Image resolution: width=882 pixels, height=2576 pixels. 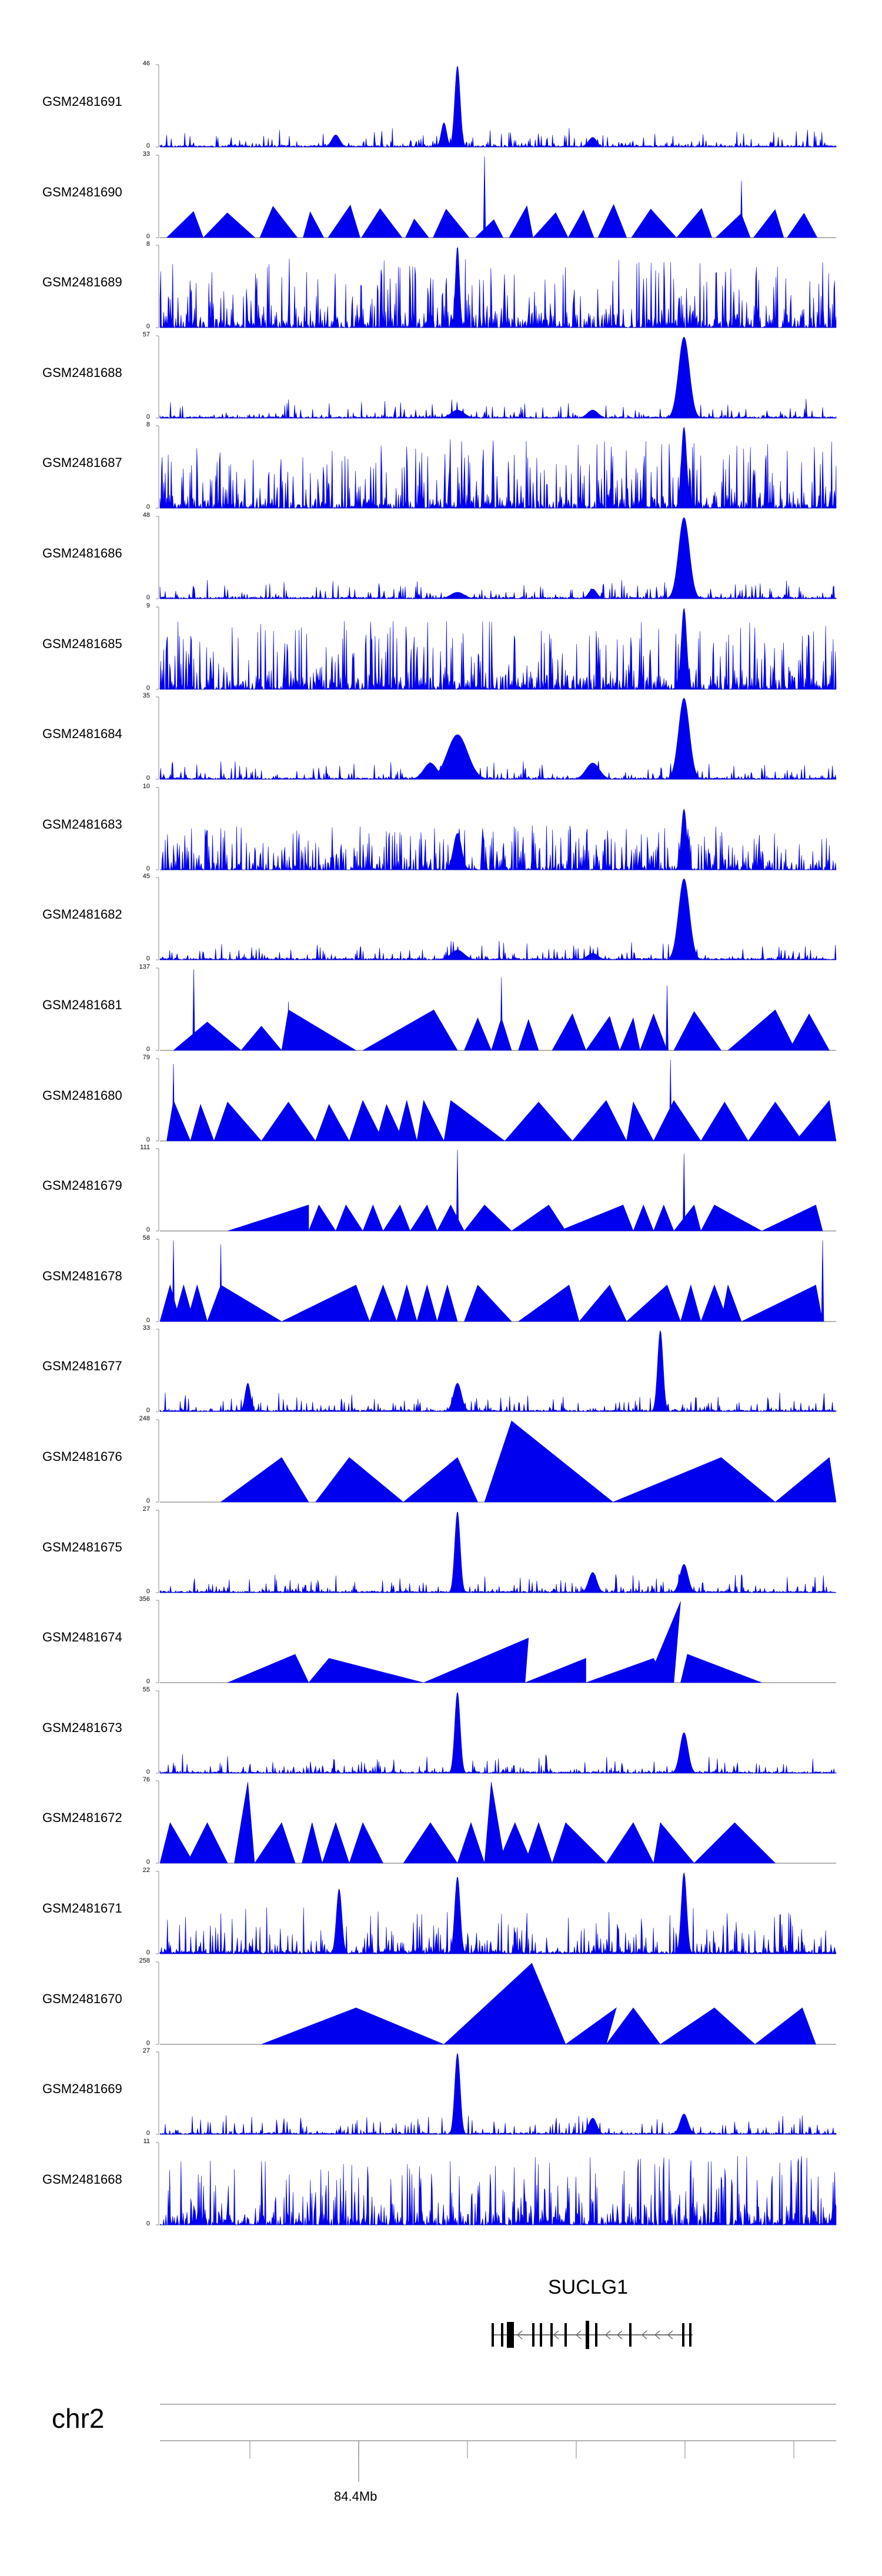 I want to click on track-gsm2481681: GSM2481681 137 0, so click(x=441, y=1009).